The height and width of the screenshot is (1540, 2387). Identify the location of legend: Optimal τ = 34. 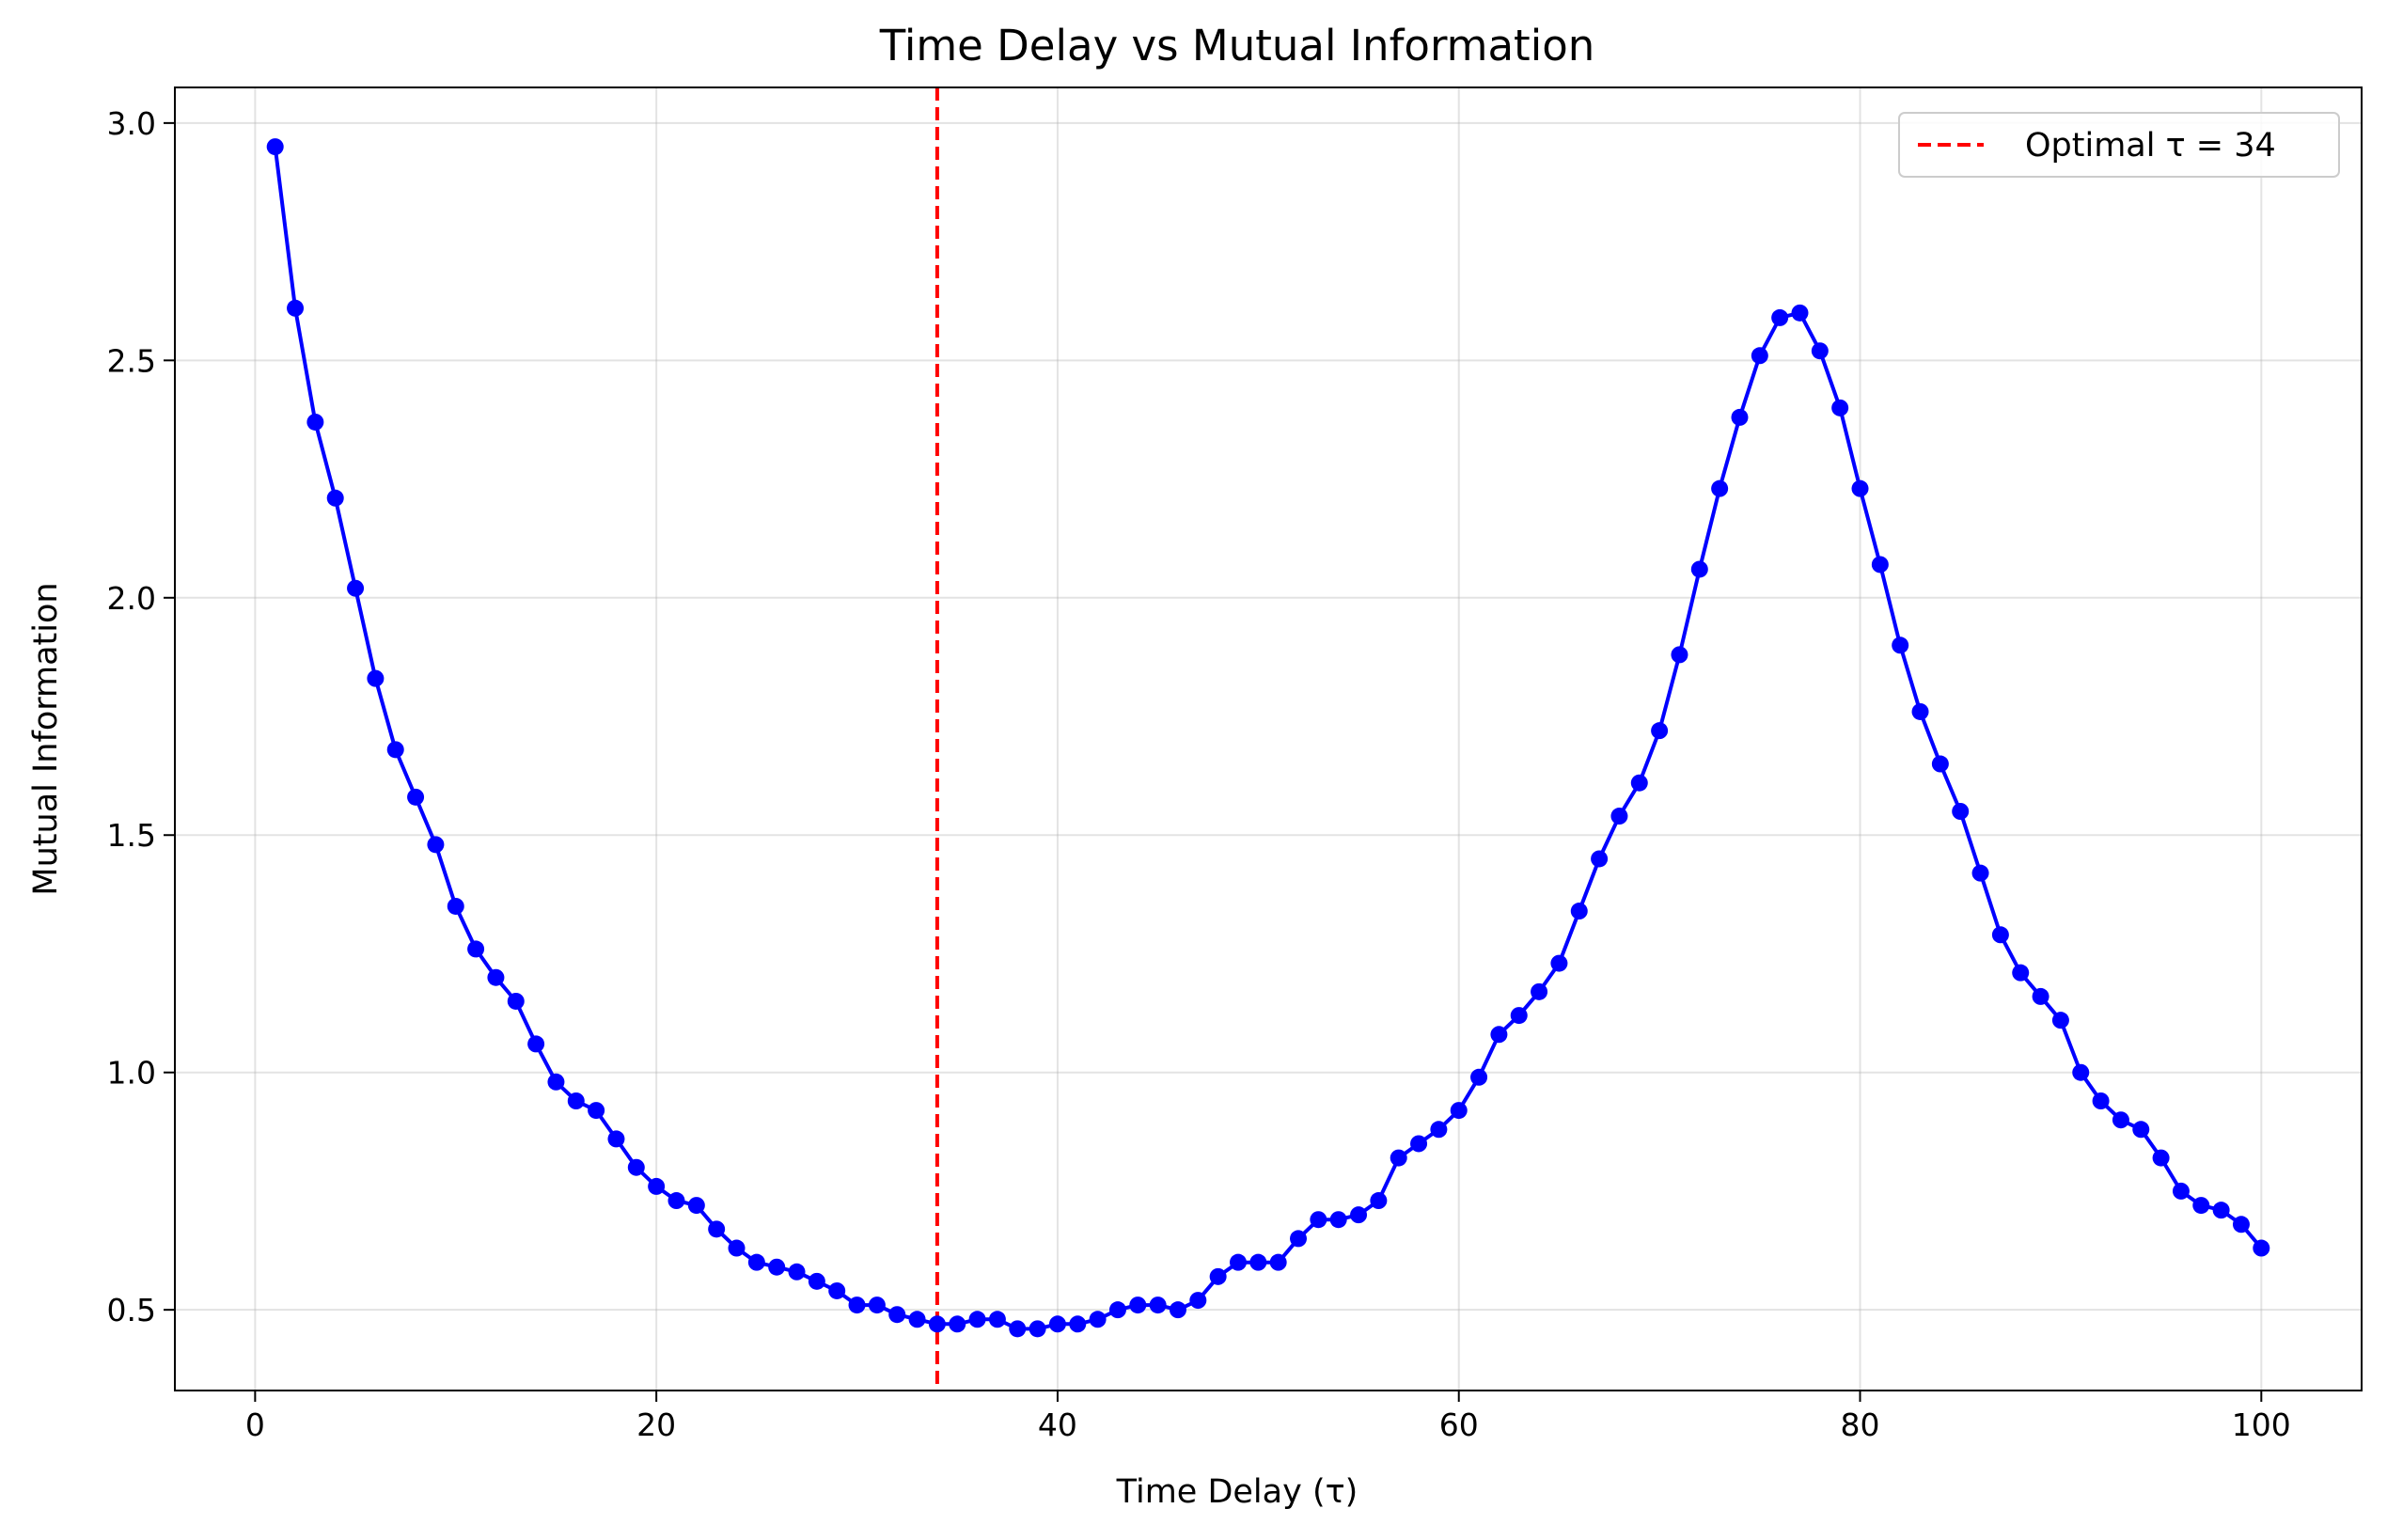
(2119, 145).